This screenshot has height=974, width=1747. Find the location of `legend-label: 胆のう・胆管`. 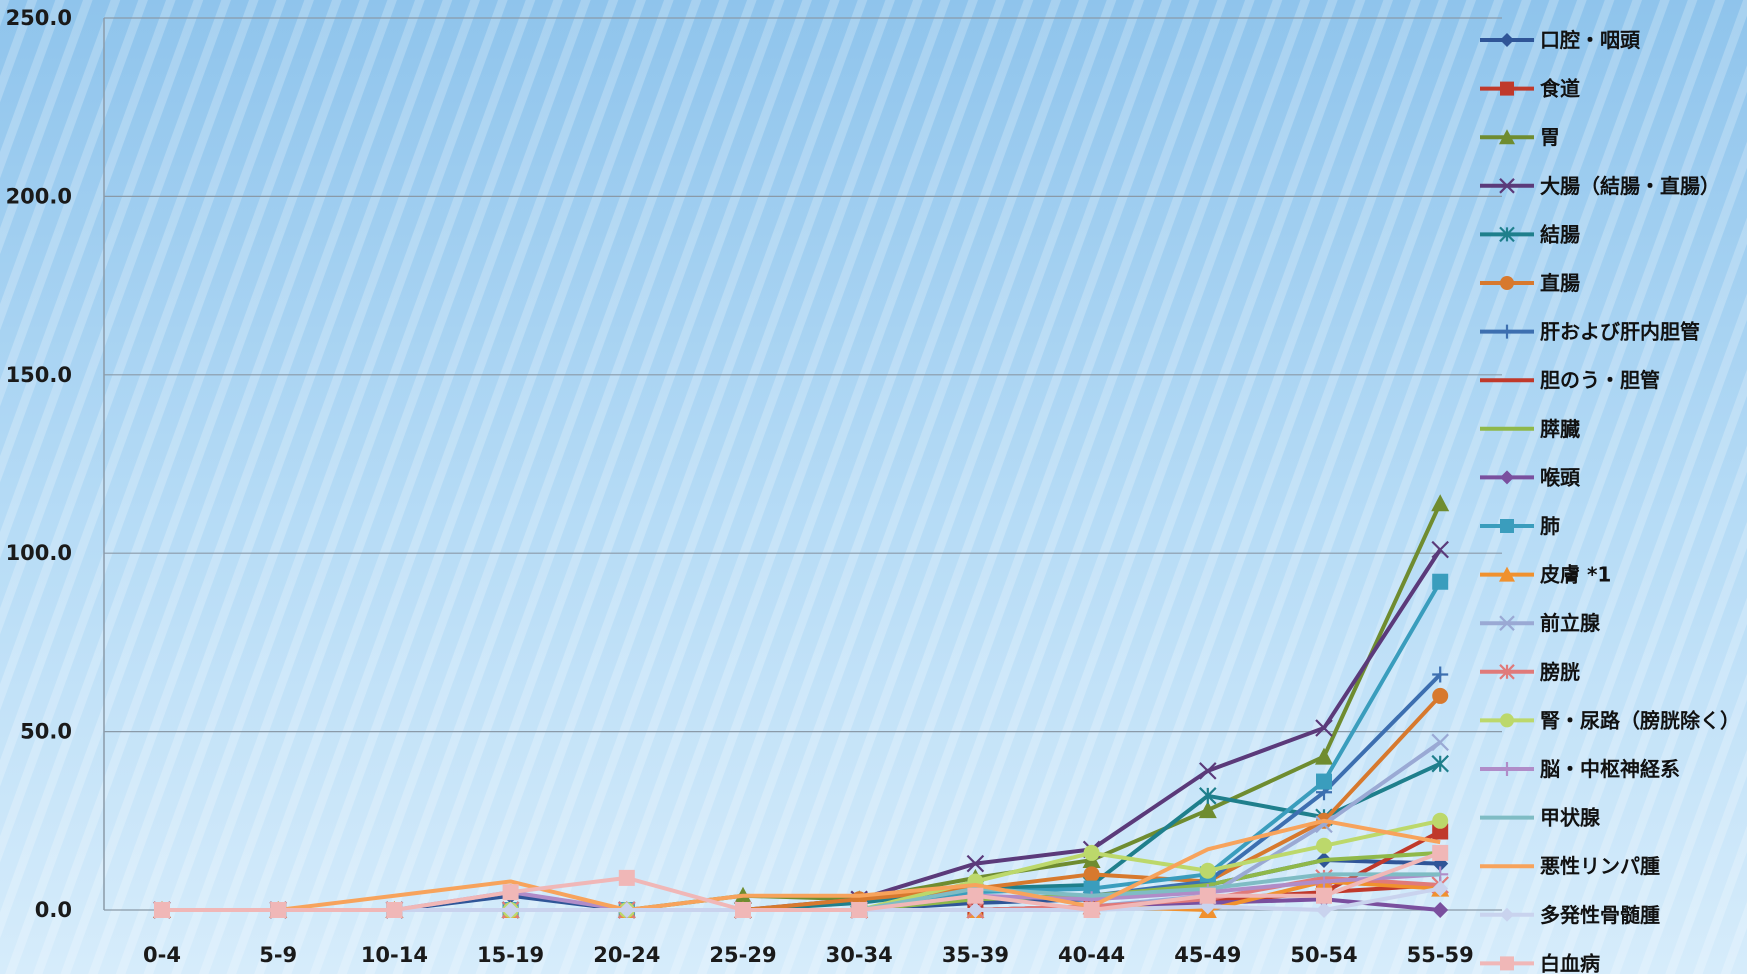

legend-label: 胆のう・胆管 is located at coordinates (1600, 380).